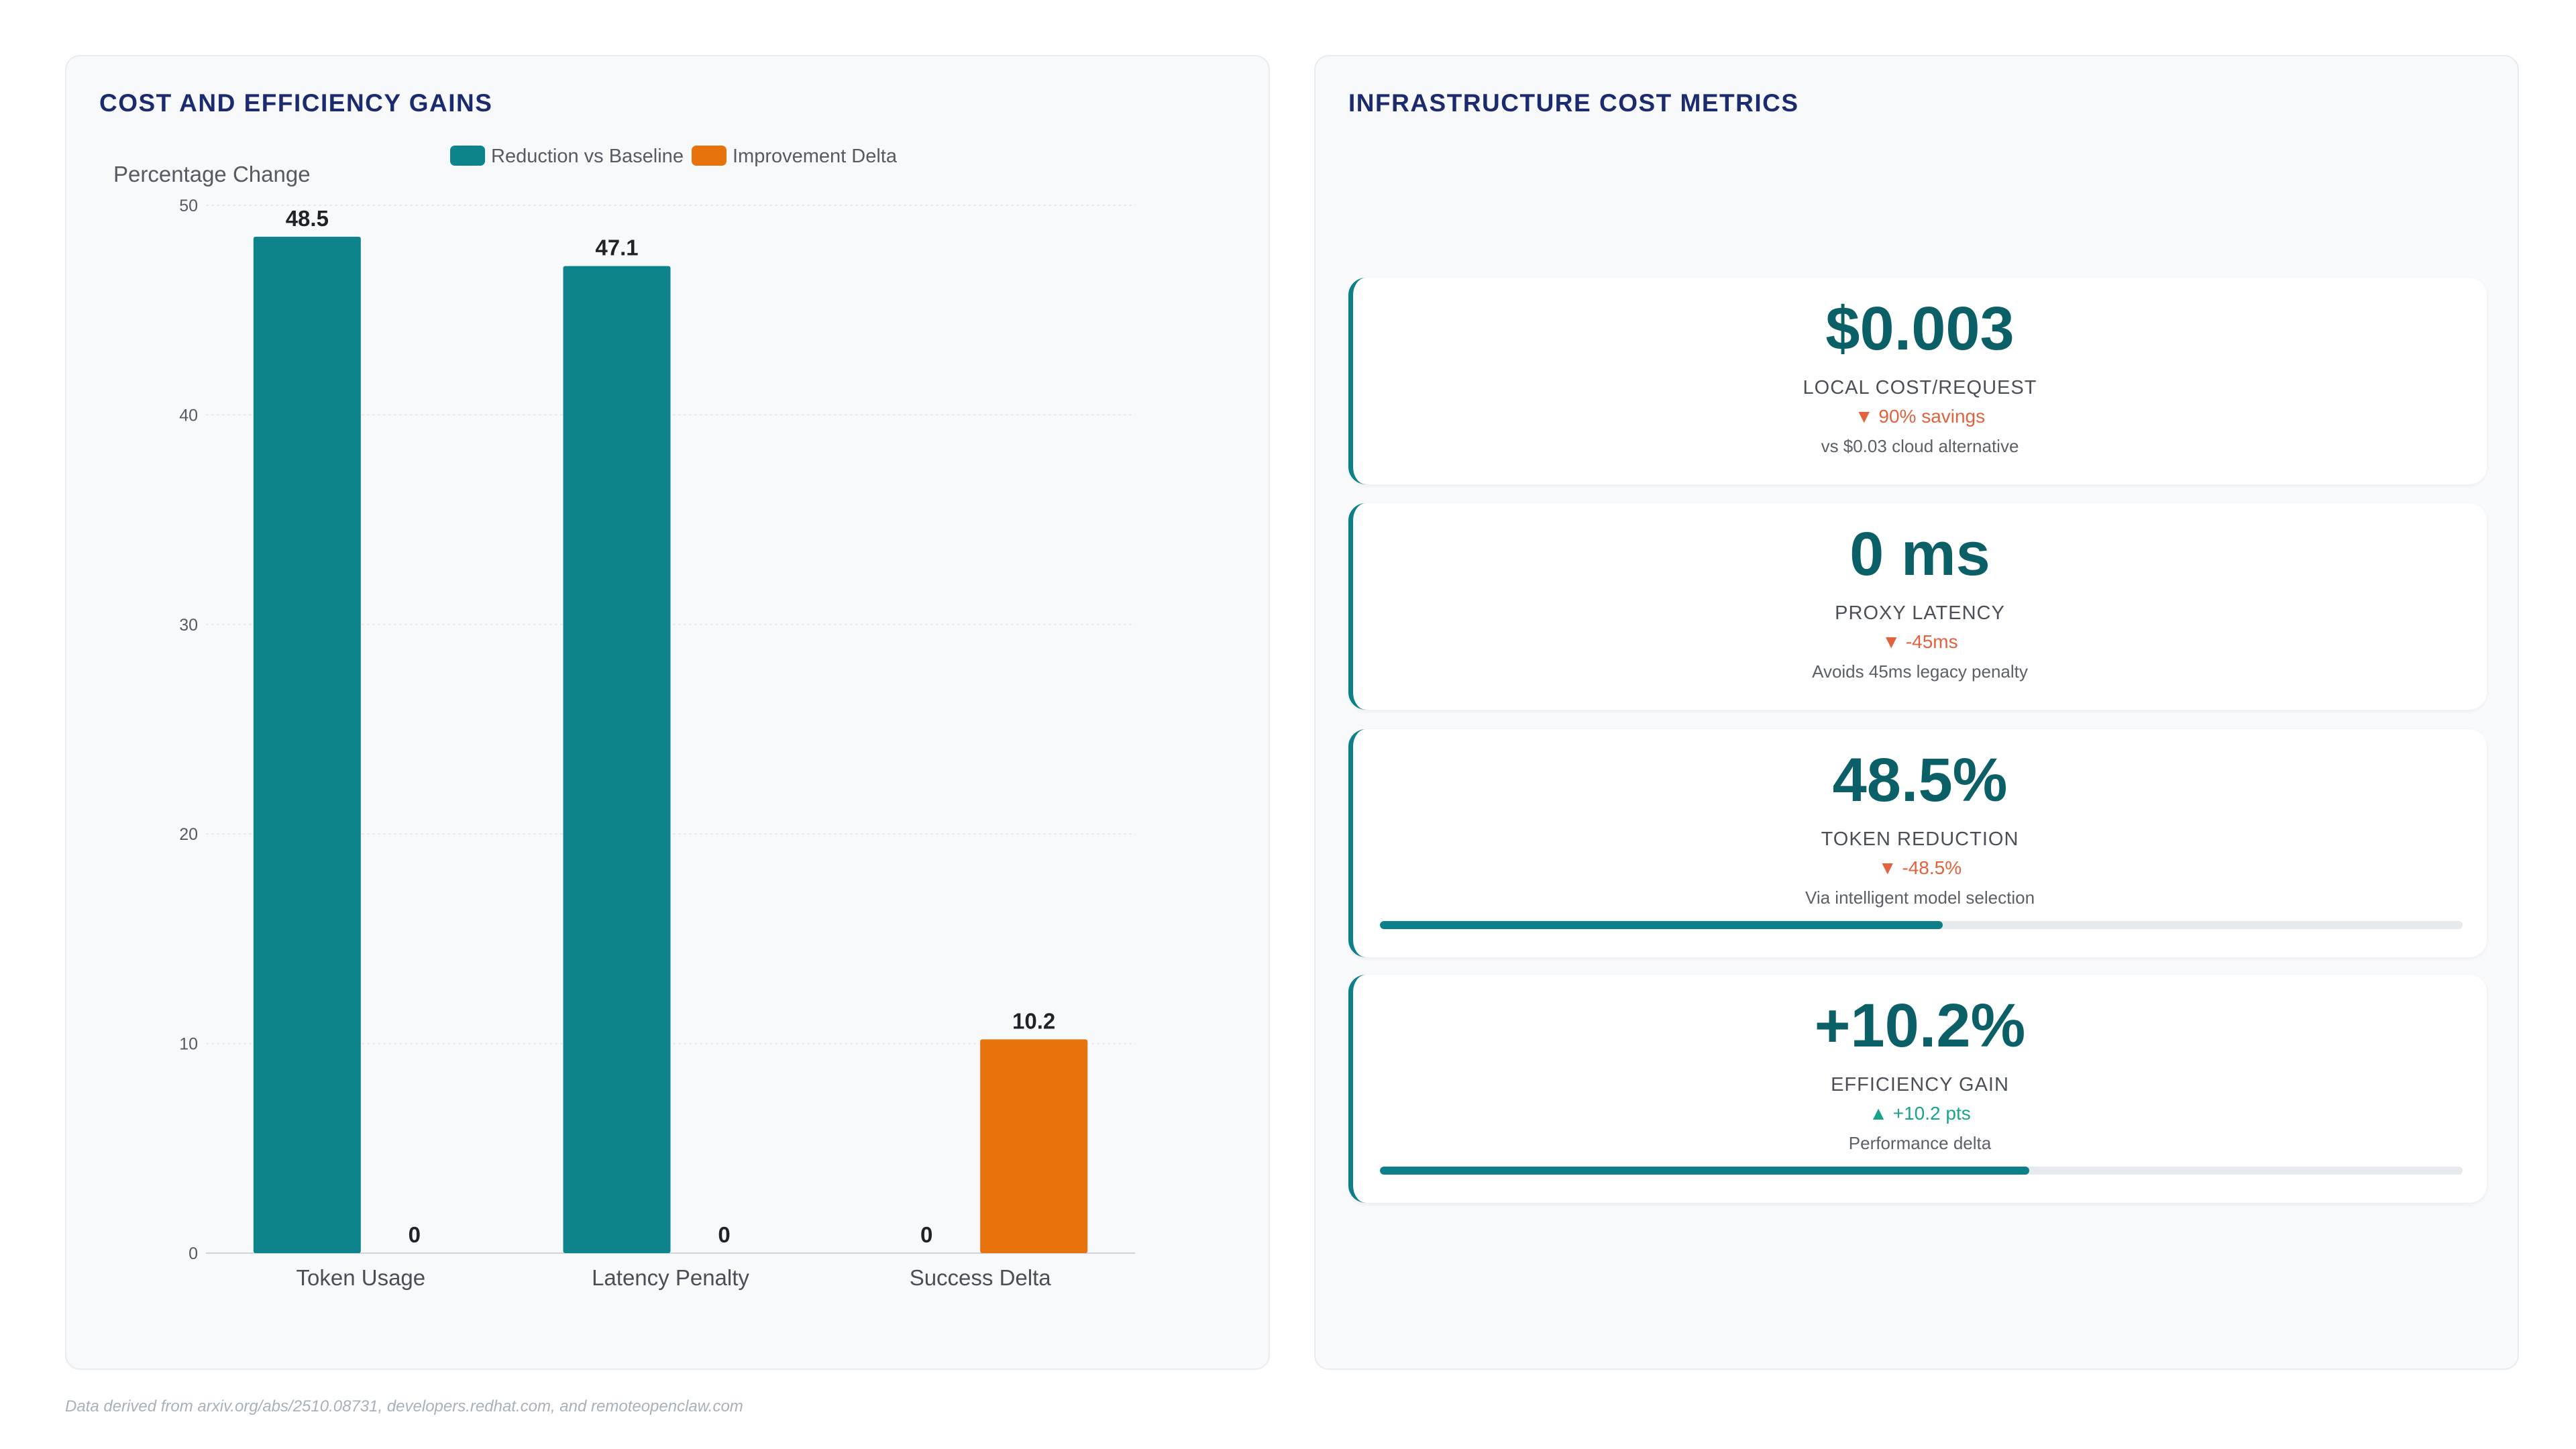  What do you see at coordinates (1920, 867) in the screenshot?
I see `metric-delta: ▼ -48.5%` at bounding box center [1920, 867].